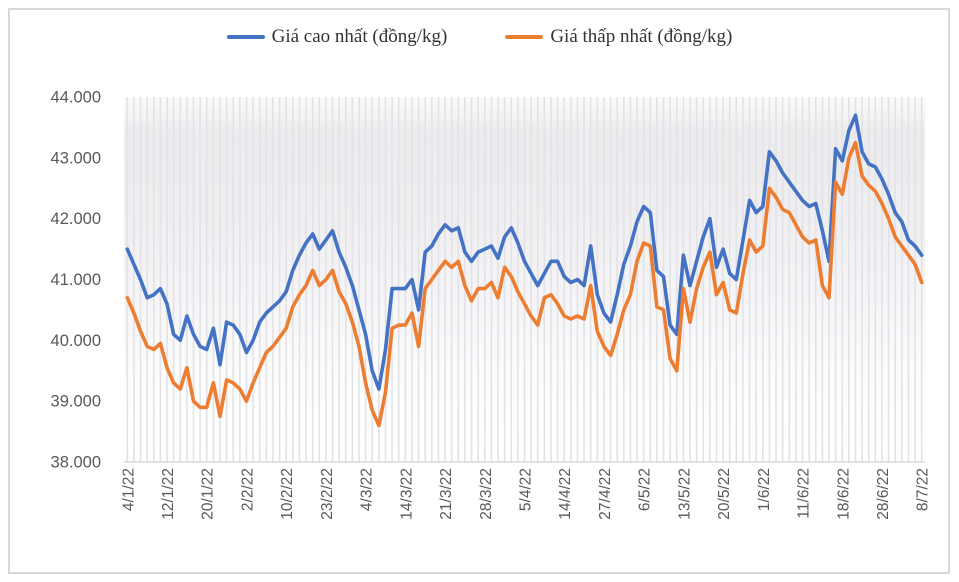 This screenshot has height=582, width=959. Describe the element at coordinates (724, 494) in the screenshot. I see `x-tick-label: 20/5/22` at that location.